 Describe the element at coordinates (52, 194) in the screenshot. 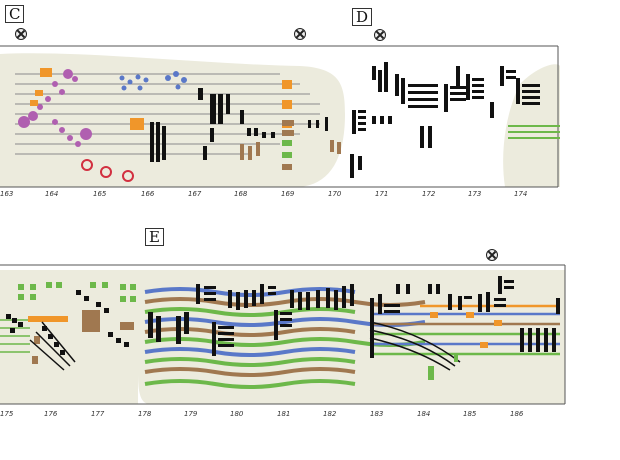

I see `measure-number: 164` at that location.